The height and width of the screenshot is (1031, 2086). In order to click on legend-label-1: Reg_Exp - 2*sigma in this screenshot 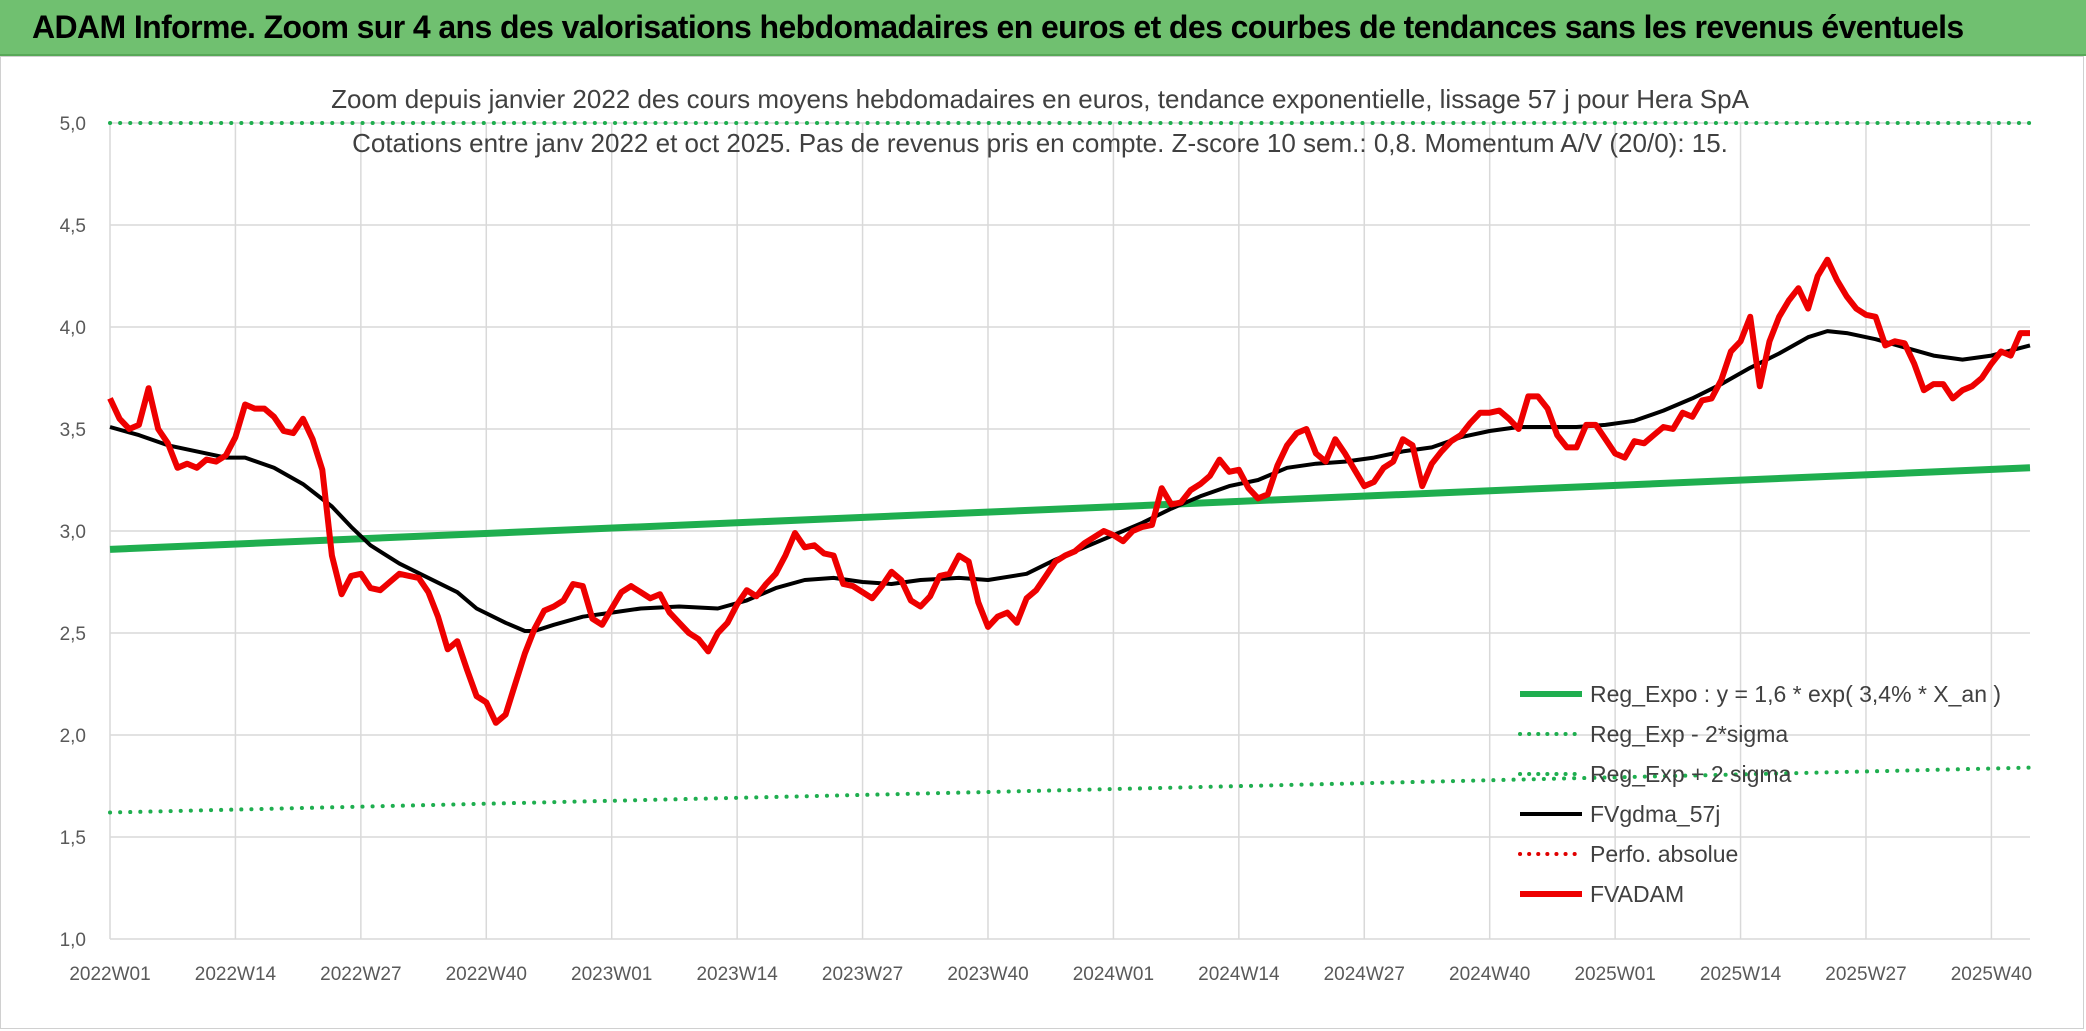, I will do `click(1689, 734)`.